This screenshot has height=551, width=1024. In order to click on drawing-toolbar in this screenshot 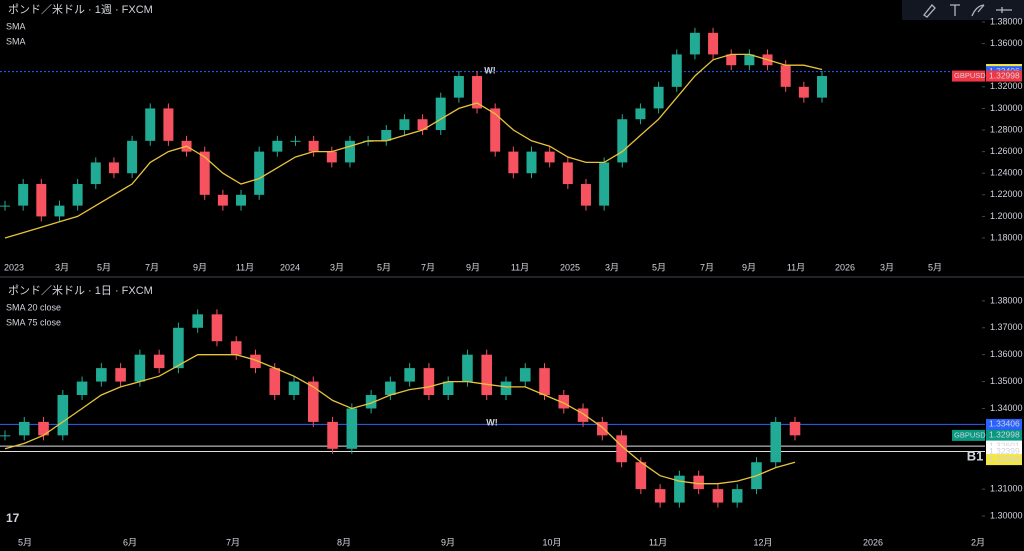, I will do `click(963, 10)`.